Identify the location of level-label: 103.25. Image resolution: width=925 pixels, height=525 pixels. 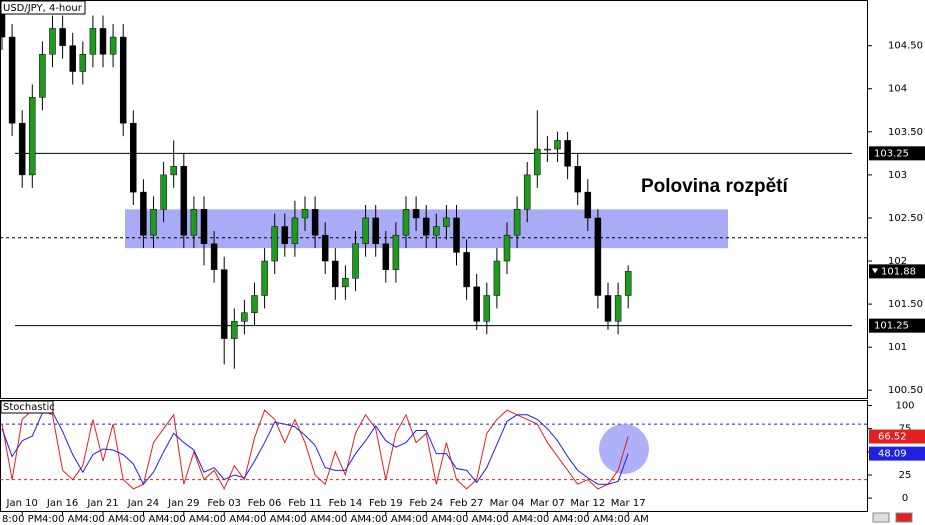
(891, 153).